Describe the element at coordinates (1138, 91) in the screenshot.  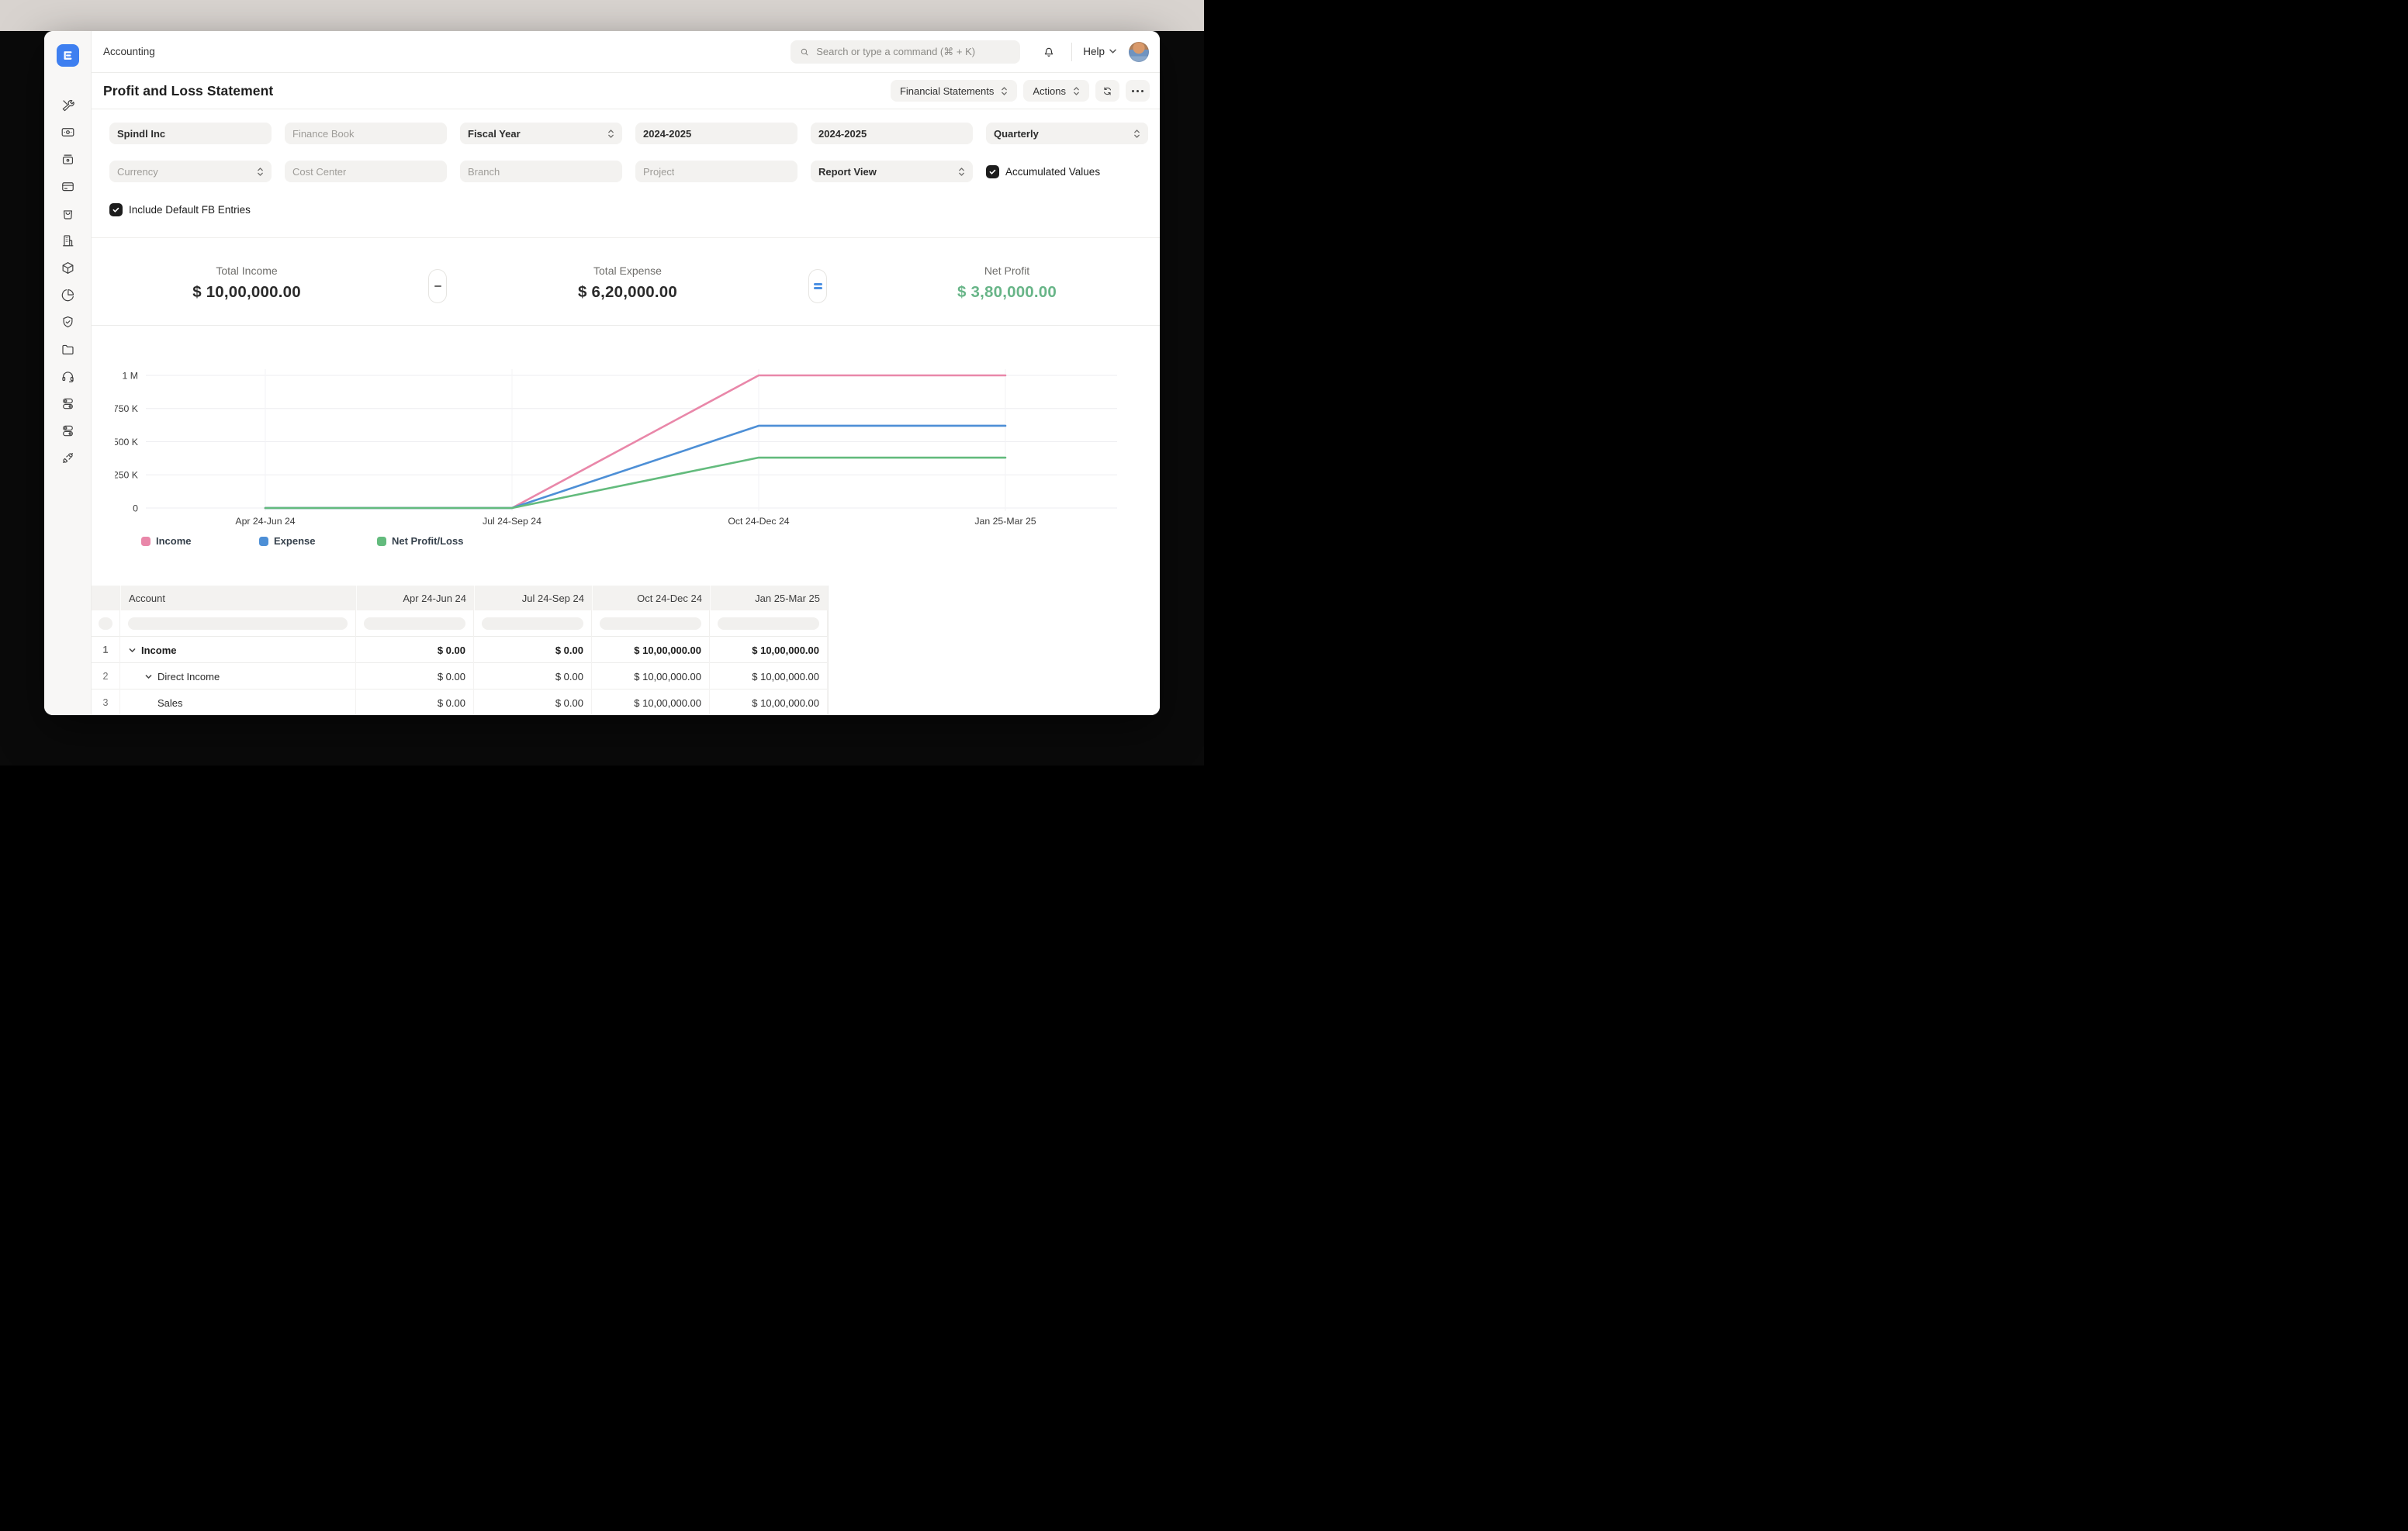
I see `more-options-button` at that location.